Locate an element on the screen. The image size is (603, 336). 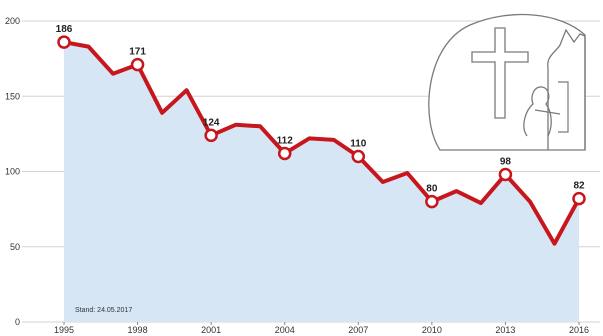
x-tick-label: 2016 is located at coordinates (579, 330).